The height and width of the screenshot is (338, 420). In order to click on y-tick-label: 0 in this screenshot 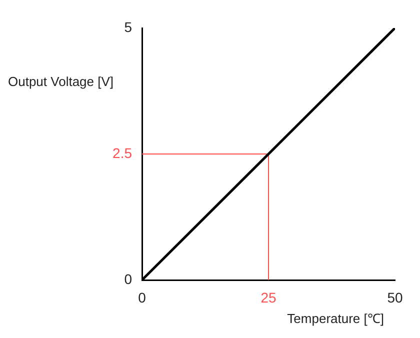, I will do `click(128, 278)`.